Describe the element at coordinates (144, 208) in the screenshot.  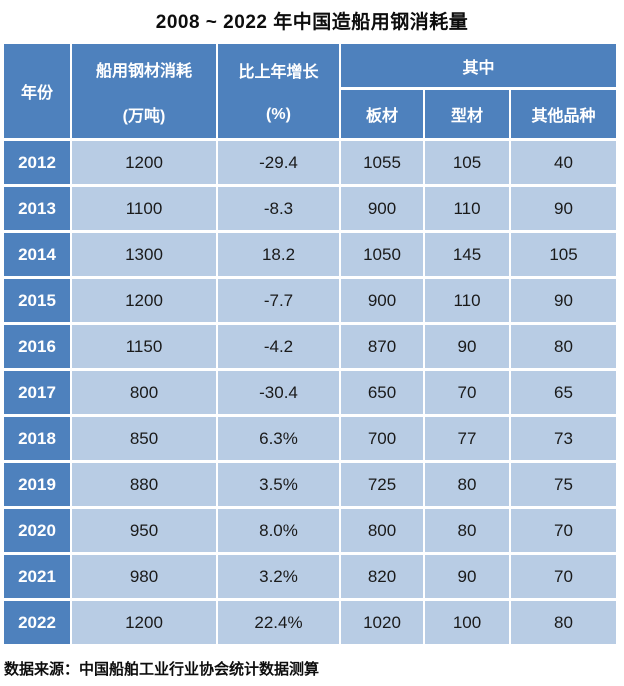
I see `data-cell: 1100` at that location.